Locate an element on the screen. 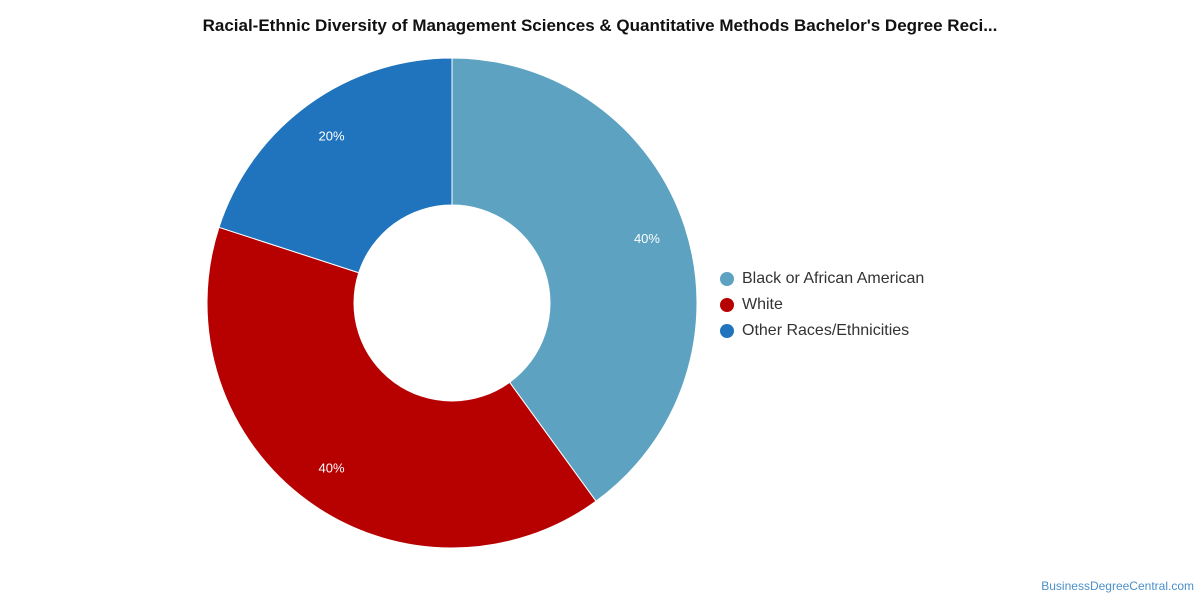 Image resolution: width=1200 pixels, height=600 pixels. legend-item-black-or-african-american: Black or African American is located at coordinates (822, 279).